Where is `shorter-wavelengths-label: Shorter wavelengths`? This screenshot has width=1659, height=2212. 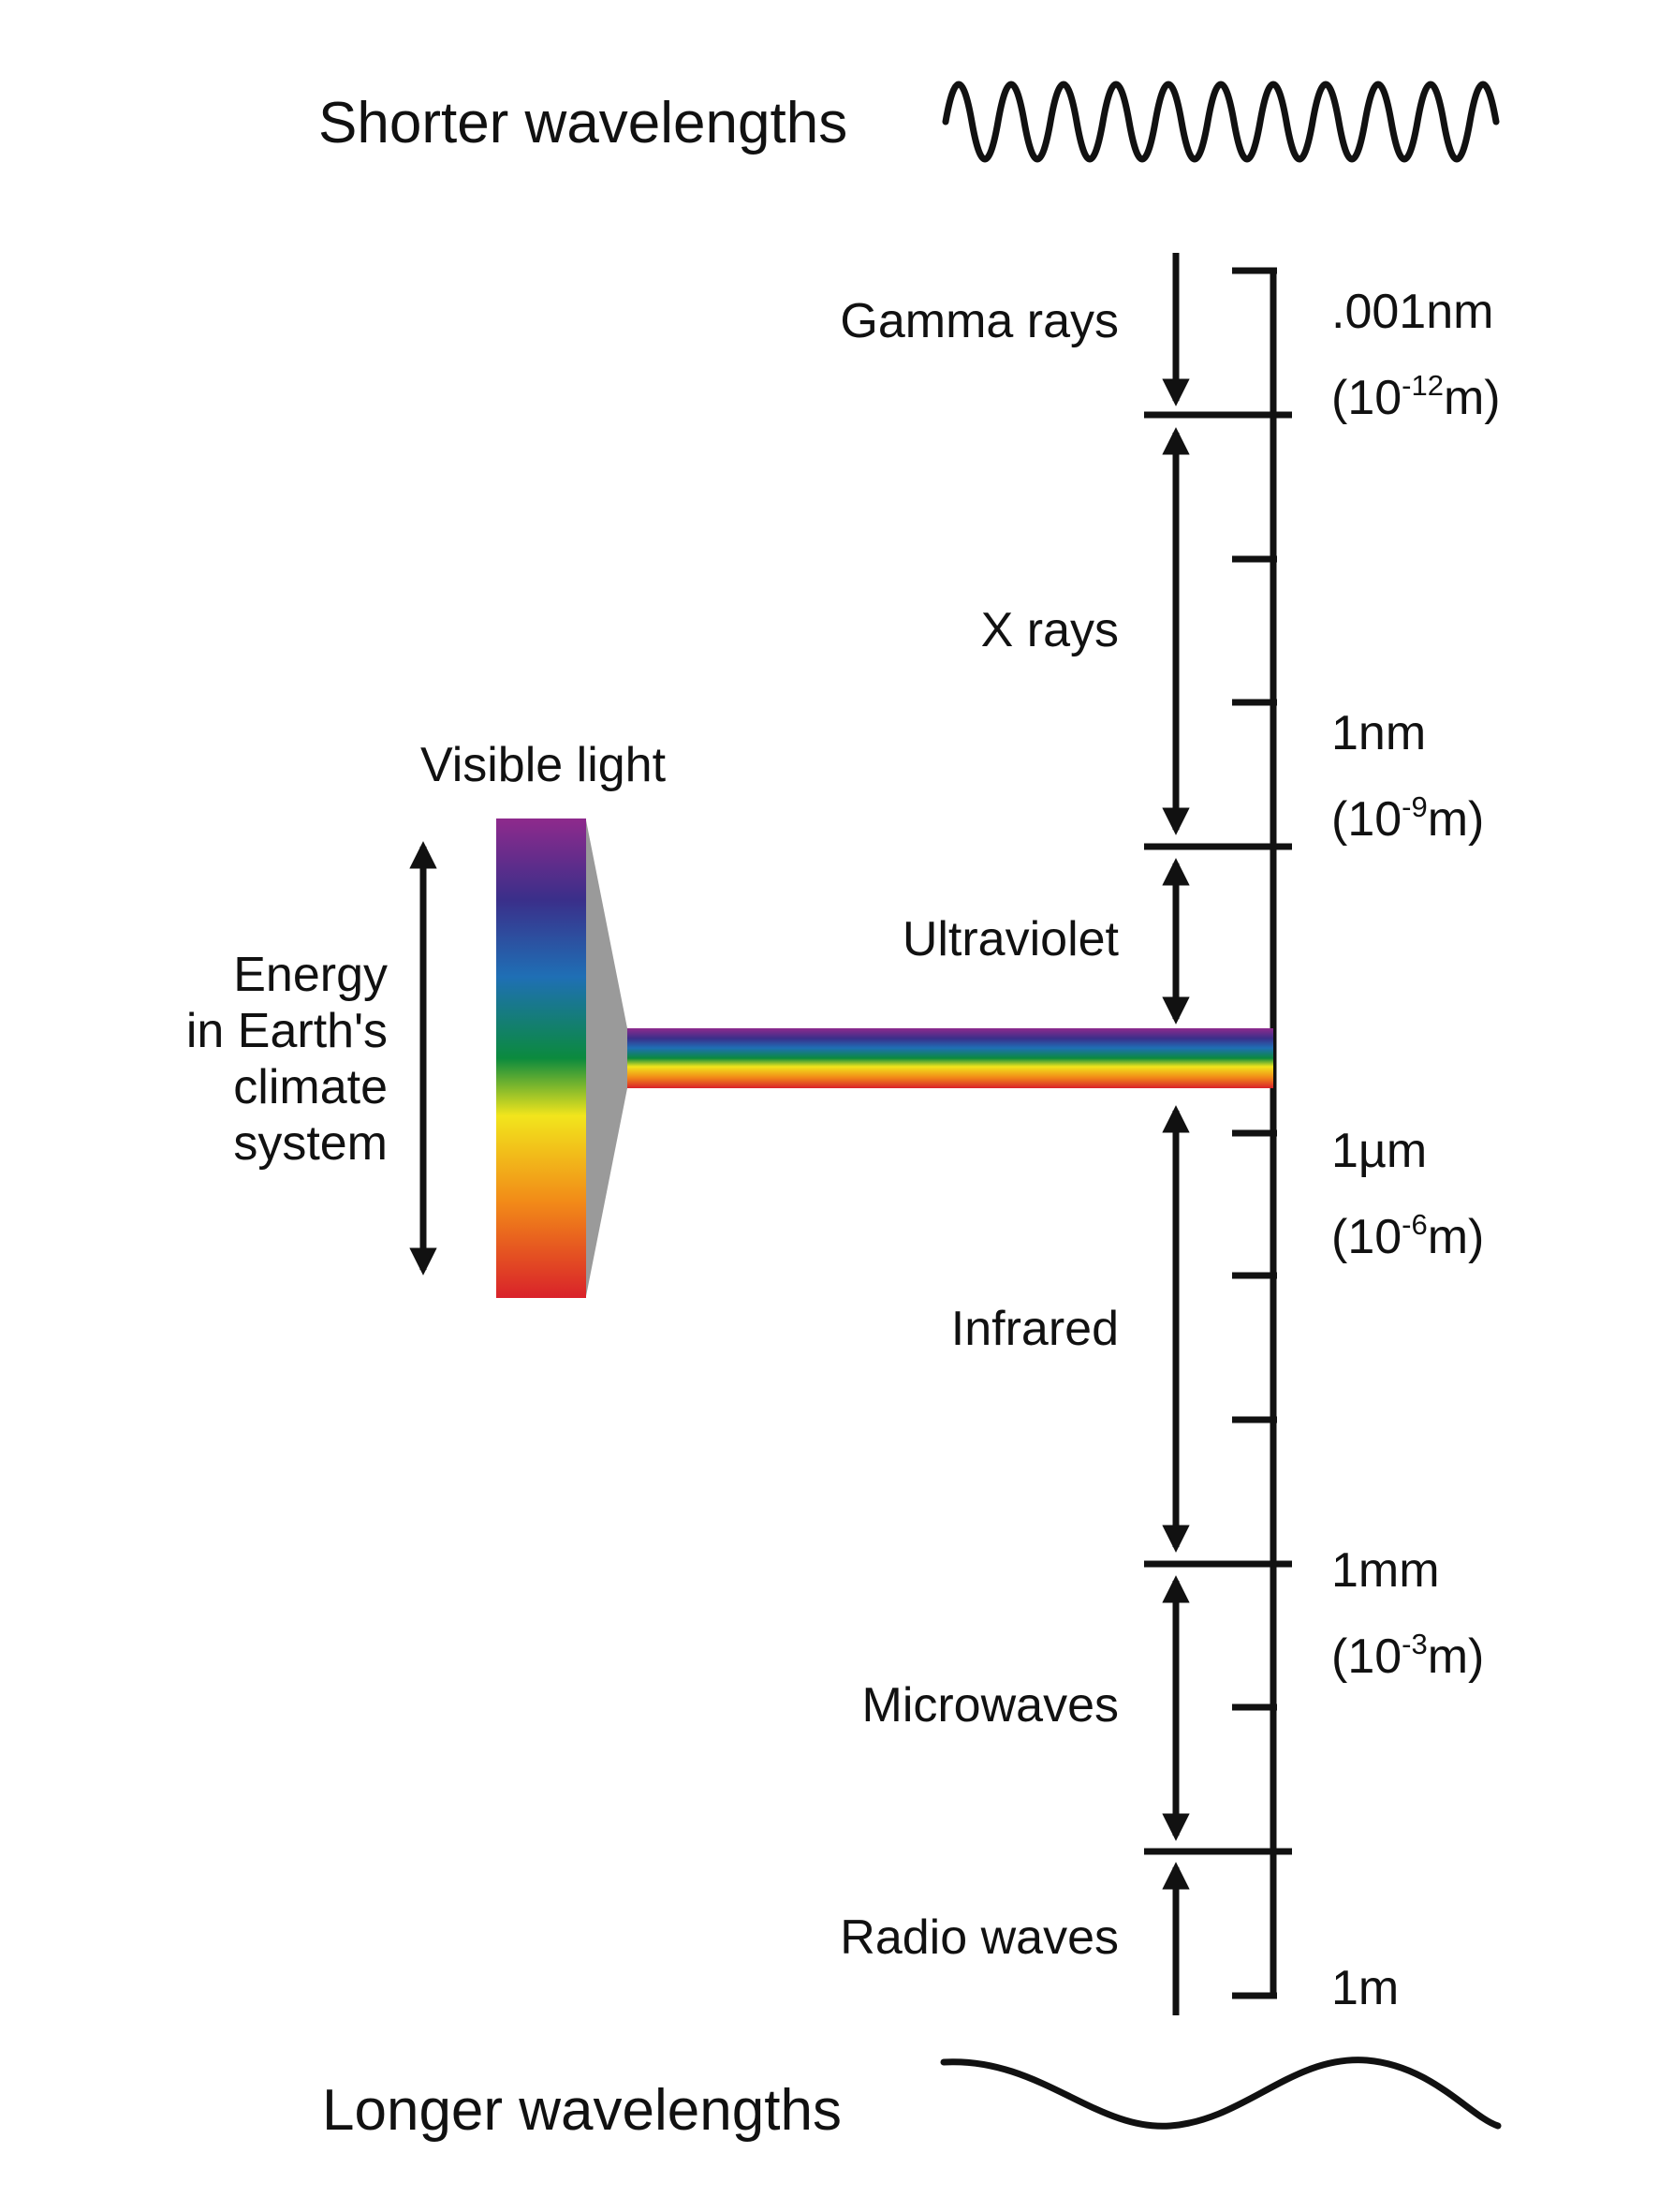
shorter-wavelengths-label: Shorter wavelengths is located at coordinates (582, 123).